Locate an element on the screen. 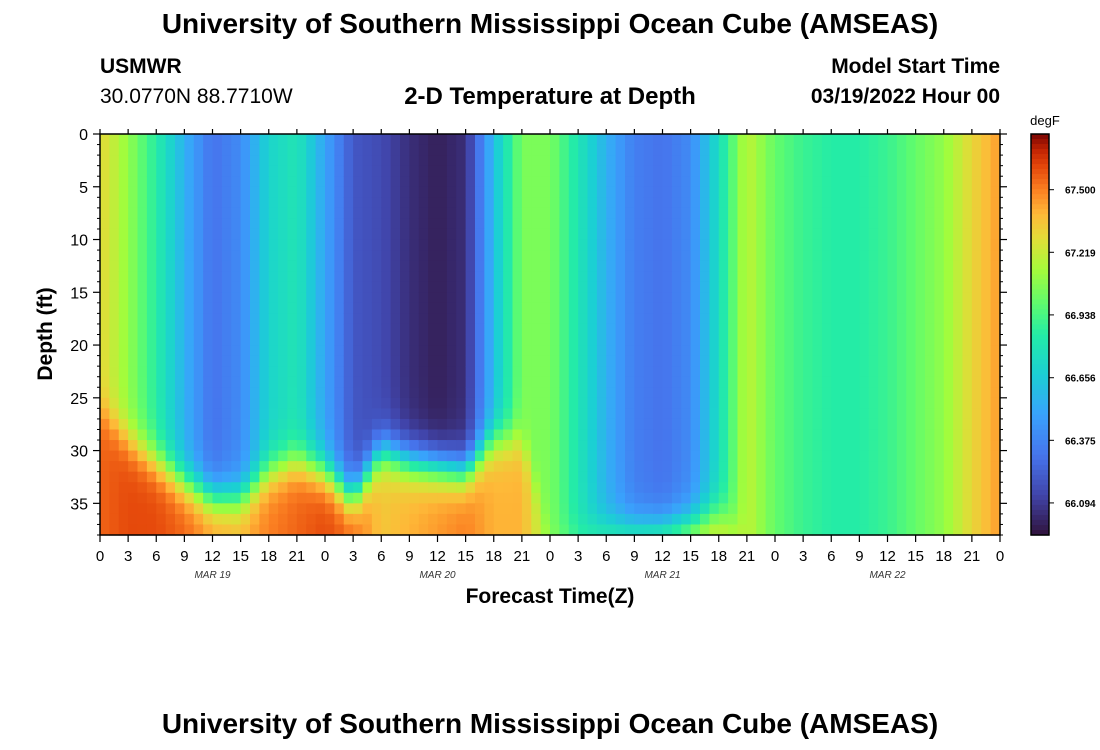 The width and height of the screenshot is (1100, 750). colorbar-tick-label: 67.219 is located at coordinates (1080, 253).